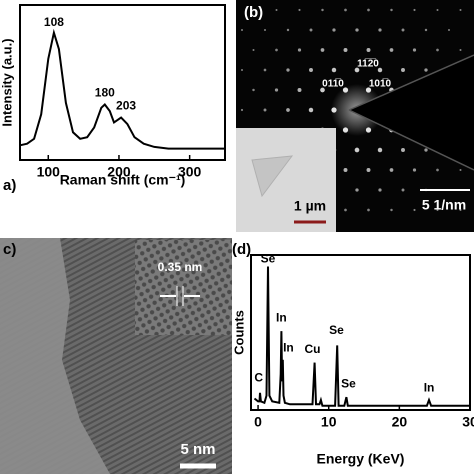 Image resolution: width=474 pixels, height=474 pixels. I want to click on panel-label: a), so click(9, 185).